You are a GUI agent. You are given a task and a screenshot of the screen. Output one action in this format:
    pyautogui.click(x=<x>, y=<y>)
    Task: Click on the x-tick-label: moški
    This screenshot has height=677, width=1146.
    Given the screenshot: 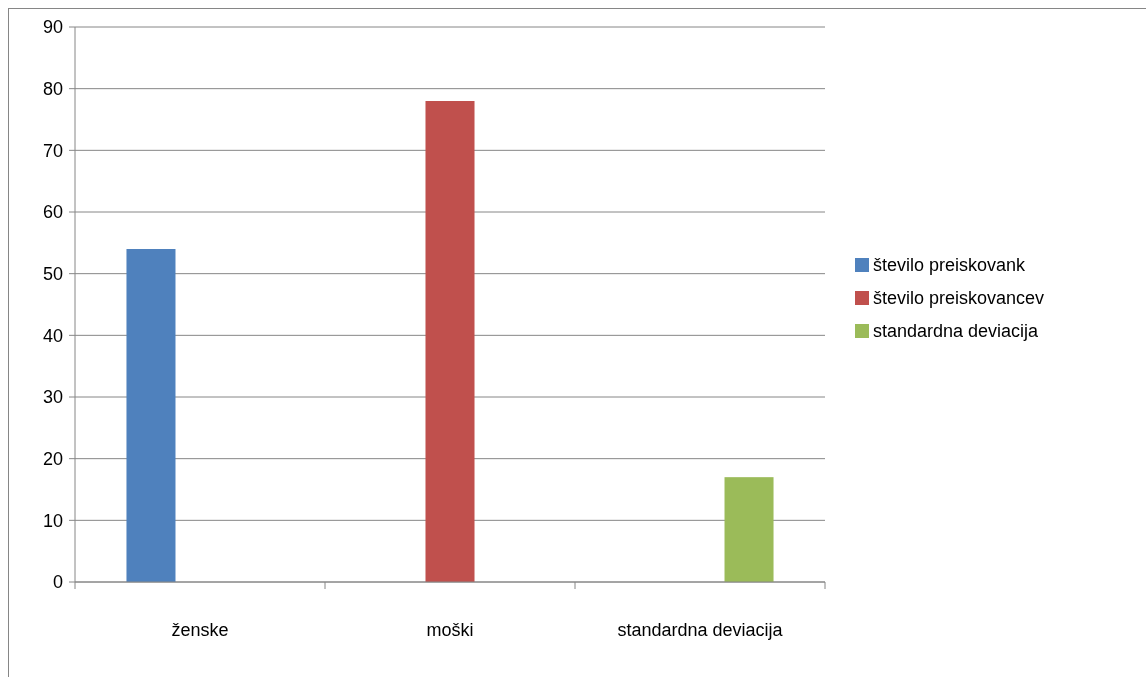 What is the action you would take?
    pyautogui.click(x=450, y=630)
    